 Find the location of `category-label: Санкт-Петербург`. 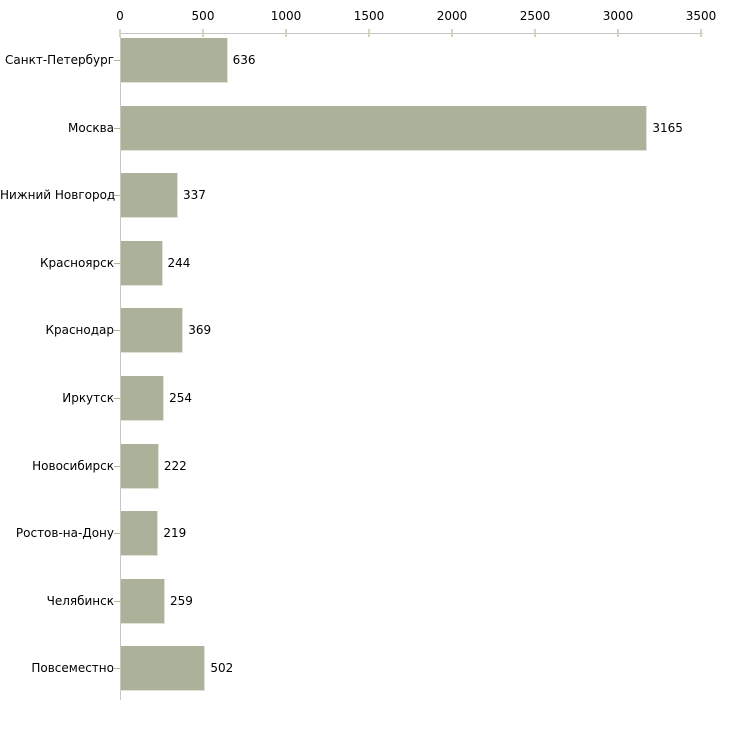

category-label: Санкт-Петербург is located at coordinates (59, 60).